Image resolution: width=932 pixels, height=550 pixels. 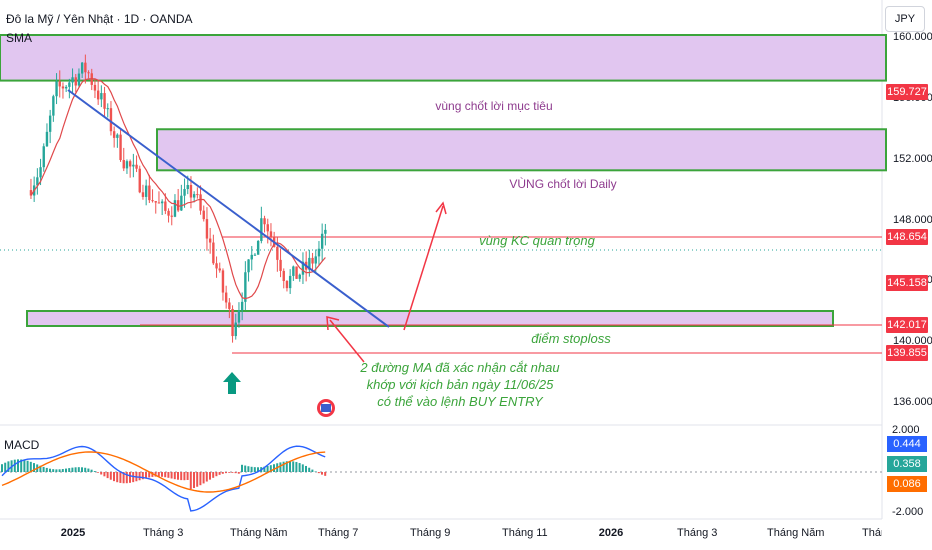 I want to click on macd-histogram, so click(x=164, y=474).